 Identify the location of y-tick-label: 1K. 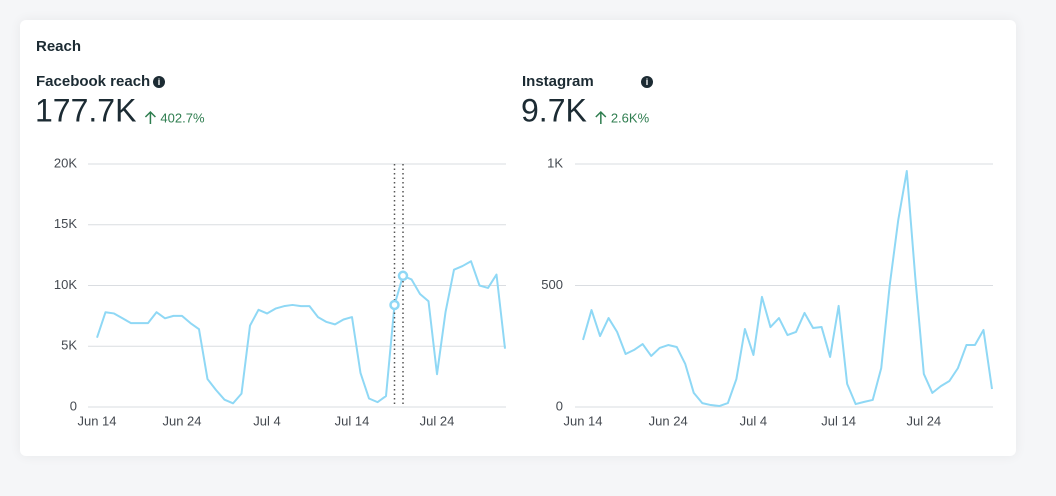
(555, 162).